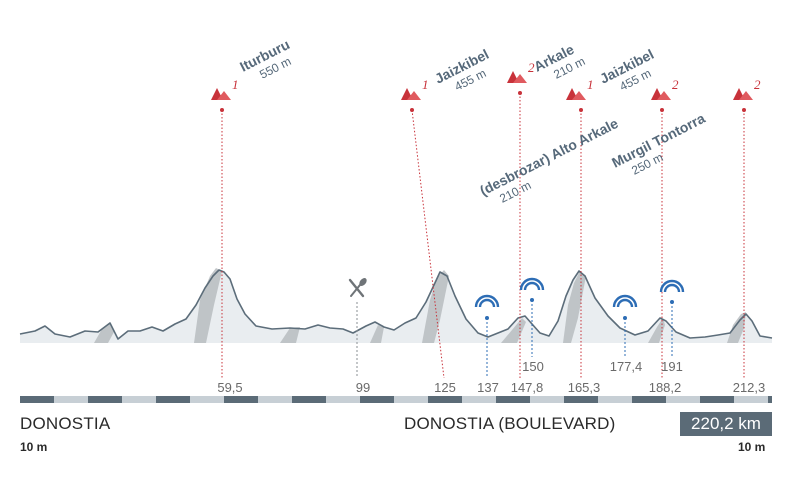 This screenshot has height=489, width=800. What do you see at coordinates (229, 387) in the screenshot?
I see `climb-km-label: 59,5` at bounding box center [229, 387].